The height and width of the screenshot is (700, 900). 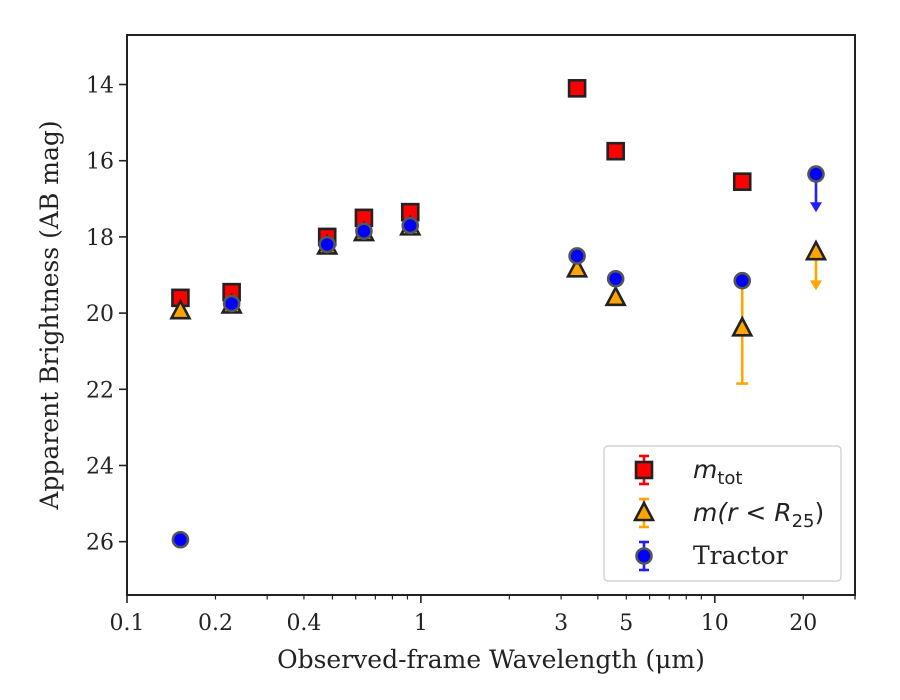 What do you see at coordinates (127, 623) in the screenshot?
I see `x-tick-label: 0.1` at bounding box center [127, 623].